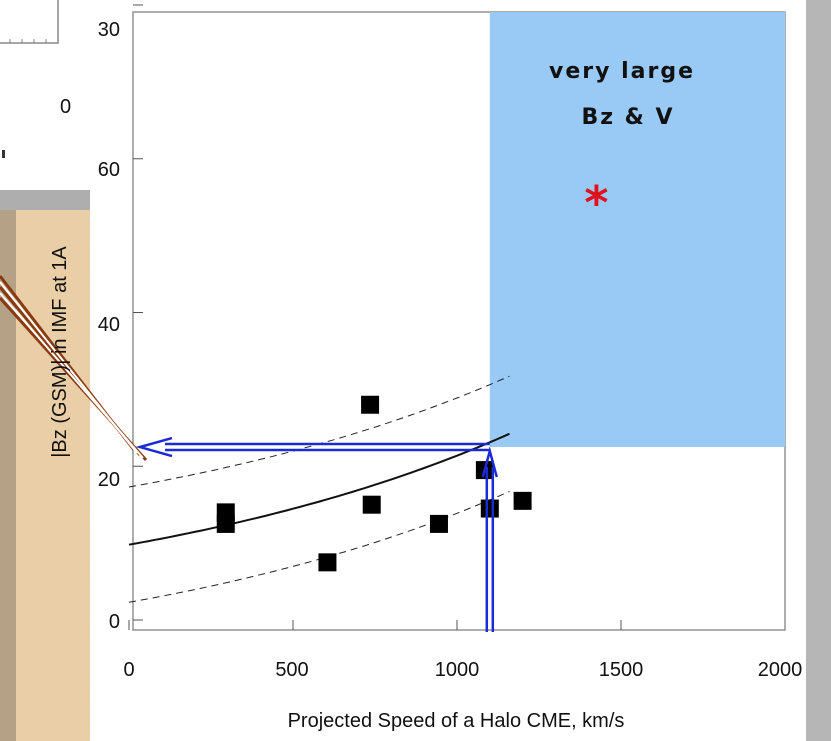 The image size is (831, 741). Describe the element at coordinates (457, 670) in the screenshot. I see `x-tick-1000: 1000` at that location.